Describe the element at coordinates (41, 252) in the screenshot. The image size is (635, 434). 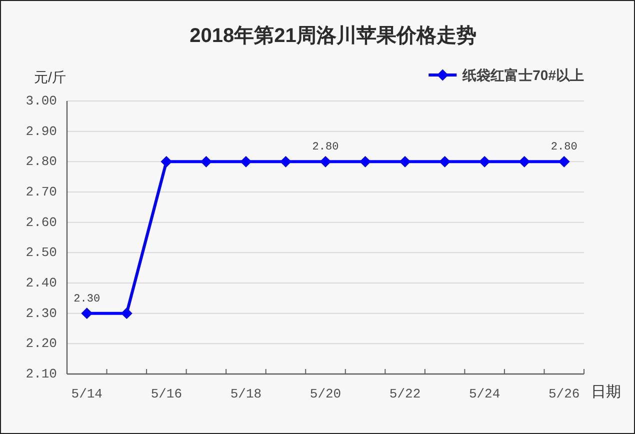
I see `y-tick-label: 2.50` at that location.